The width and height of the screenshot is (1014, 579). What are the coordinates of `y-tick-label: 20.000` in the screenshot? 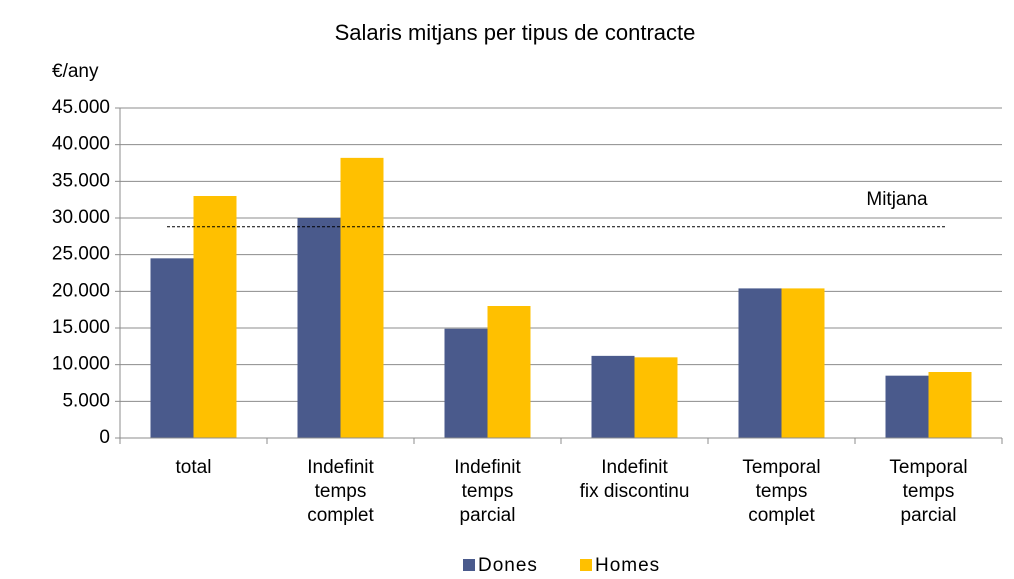 It's located at (81, 290).